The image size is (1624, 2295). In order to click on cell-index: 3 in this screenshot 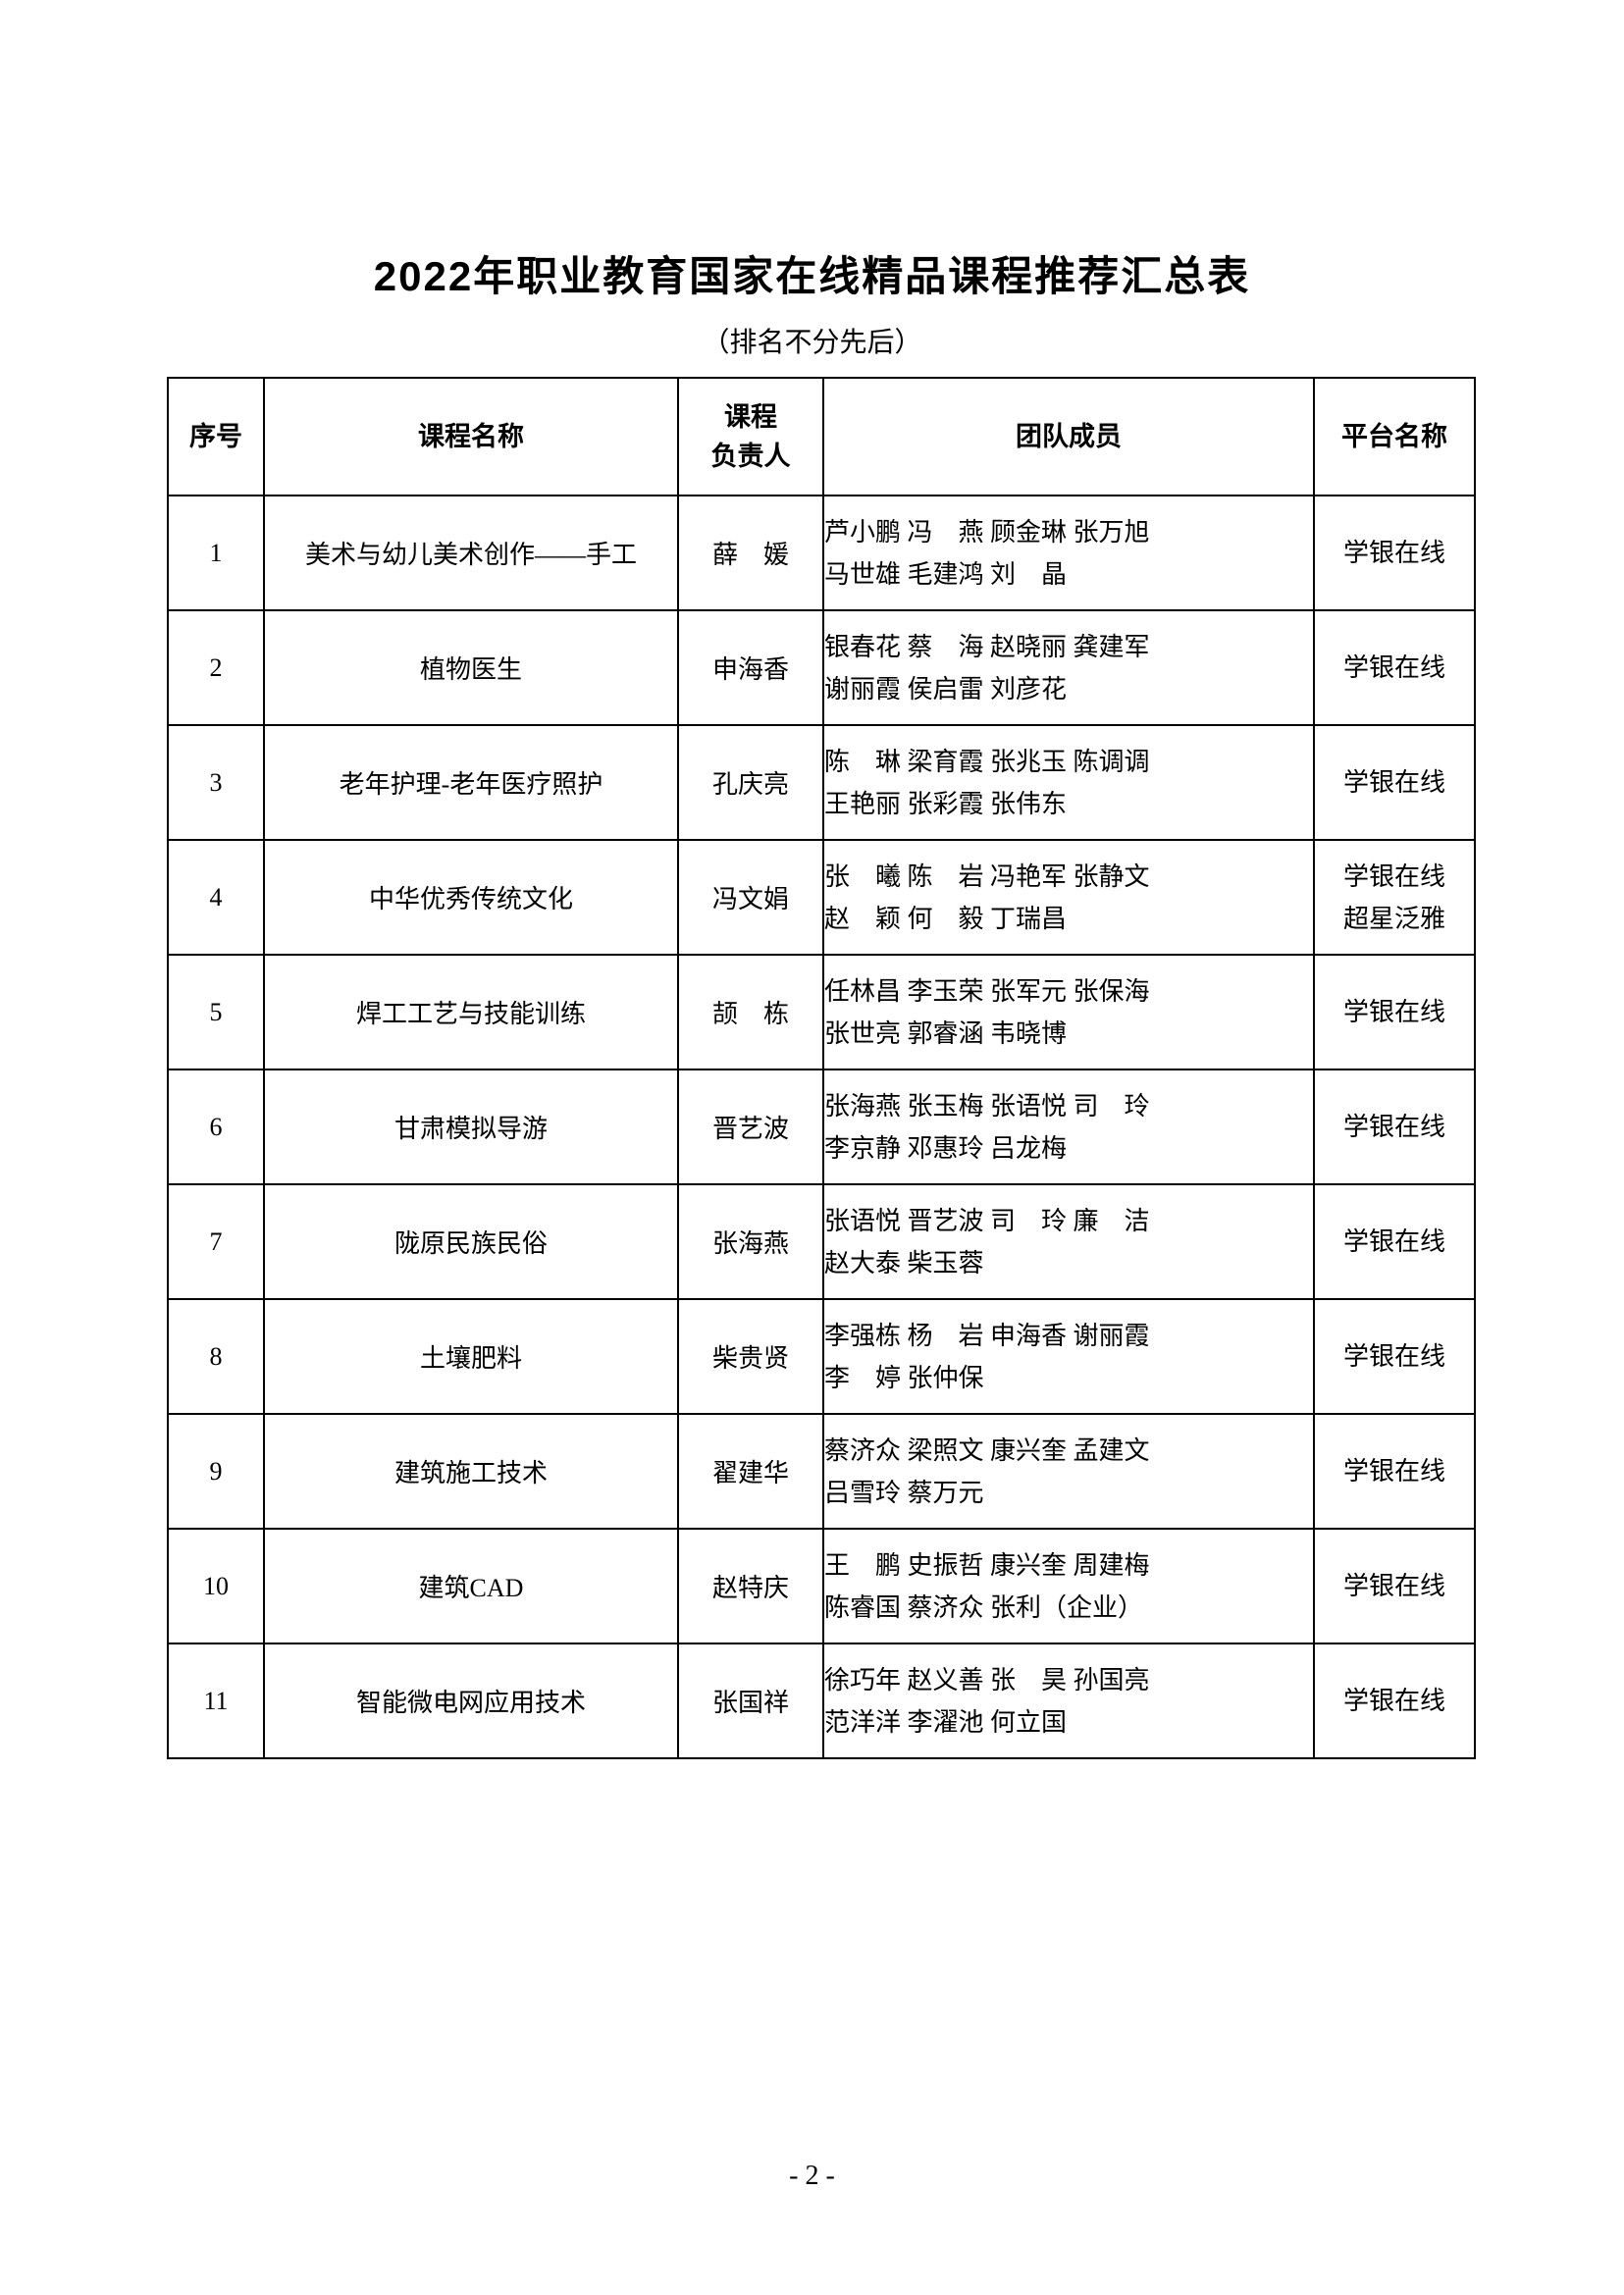, I will do `click(216, 782)`.